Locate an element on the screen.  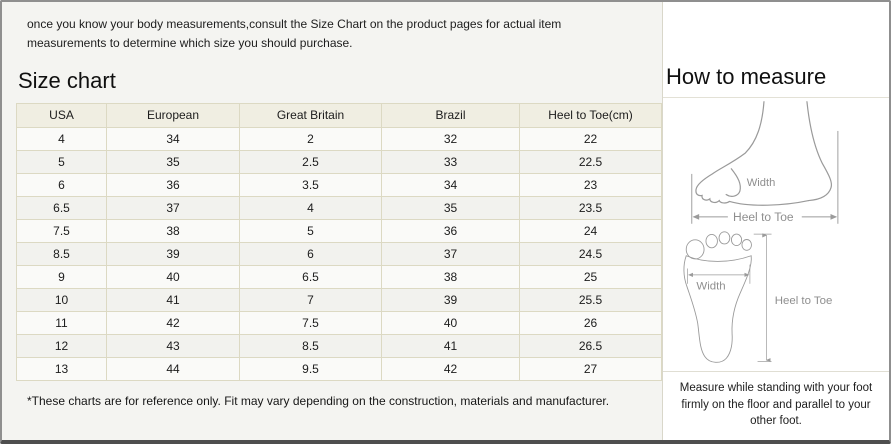
size-cell: 2 is located at coordinates (310, 139).